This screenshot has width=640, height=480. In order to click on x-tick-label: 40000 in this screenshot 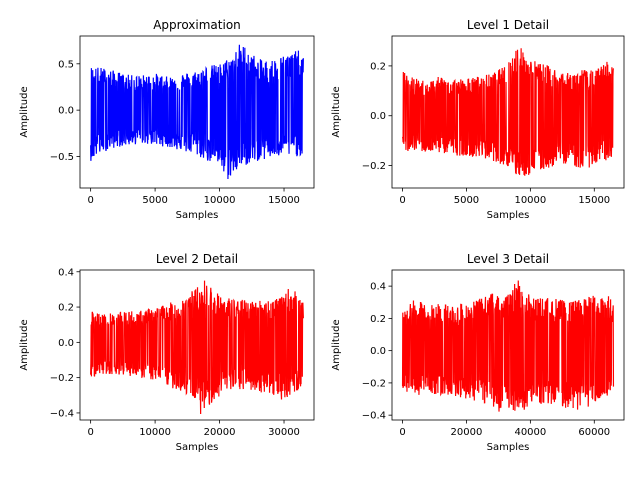, I will do `click(530, 432)`.